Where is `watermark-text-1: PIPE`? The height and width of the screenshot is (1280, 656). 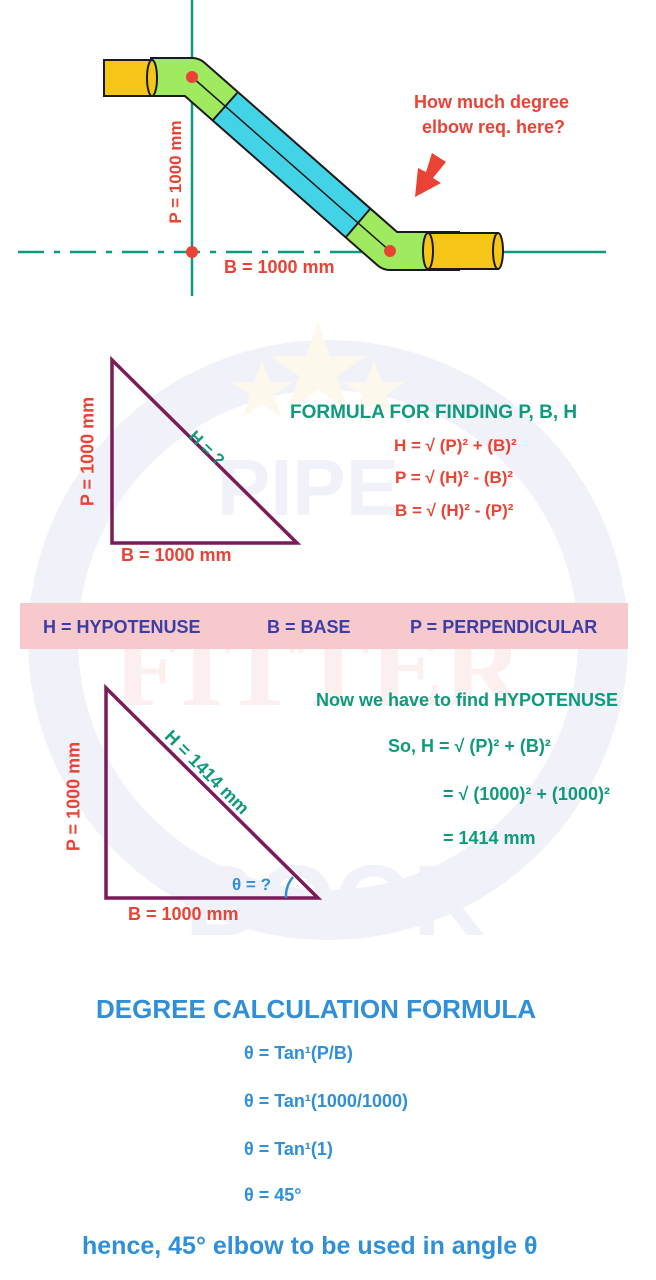
watermark-text-1: PIPE is located at coordinates (308, 487).